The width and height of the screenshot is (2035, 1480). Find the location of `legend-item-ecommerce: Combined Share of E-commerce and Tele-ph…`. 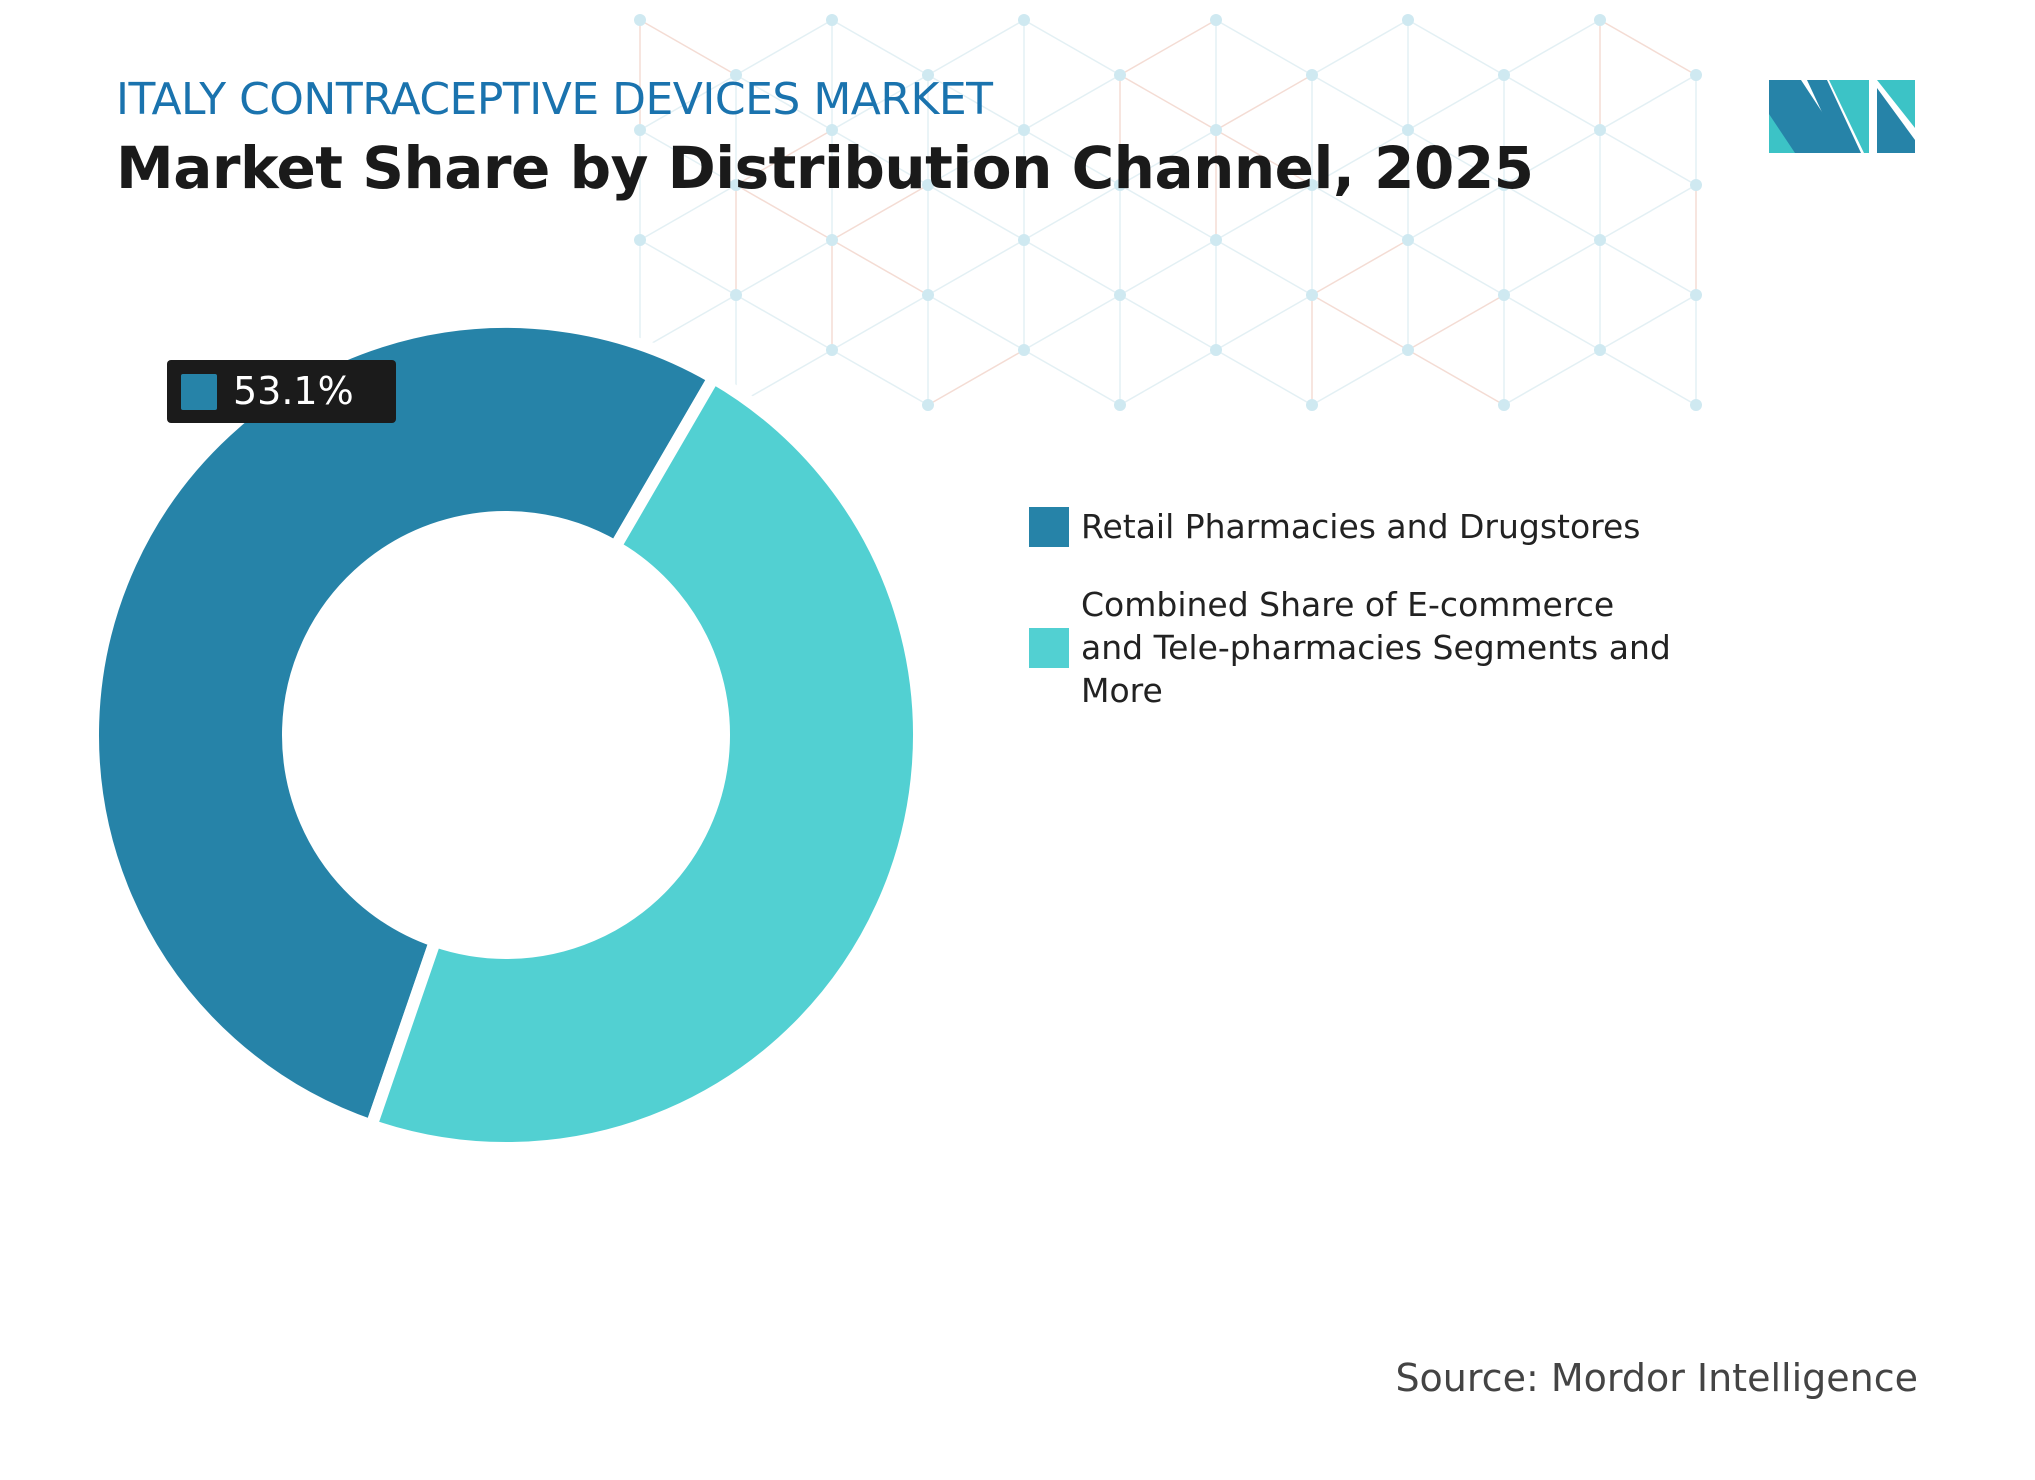

legend-item-ecommerce: Combined Share of E-commerce and Tele-ph… is located at coordinates (1355, 647).